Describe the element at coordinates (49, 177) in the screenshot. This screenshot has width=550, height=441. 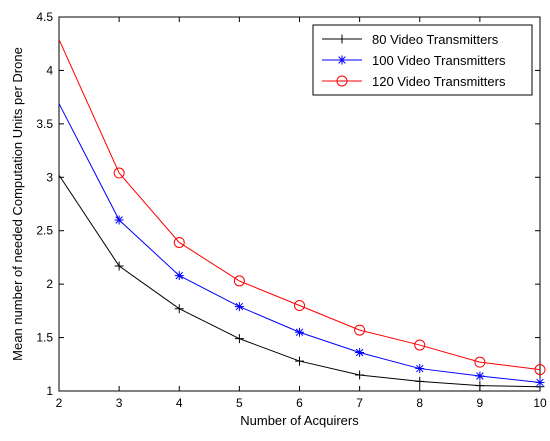
I see `y-tick-label: 3` at that location.